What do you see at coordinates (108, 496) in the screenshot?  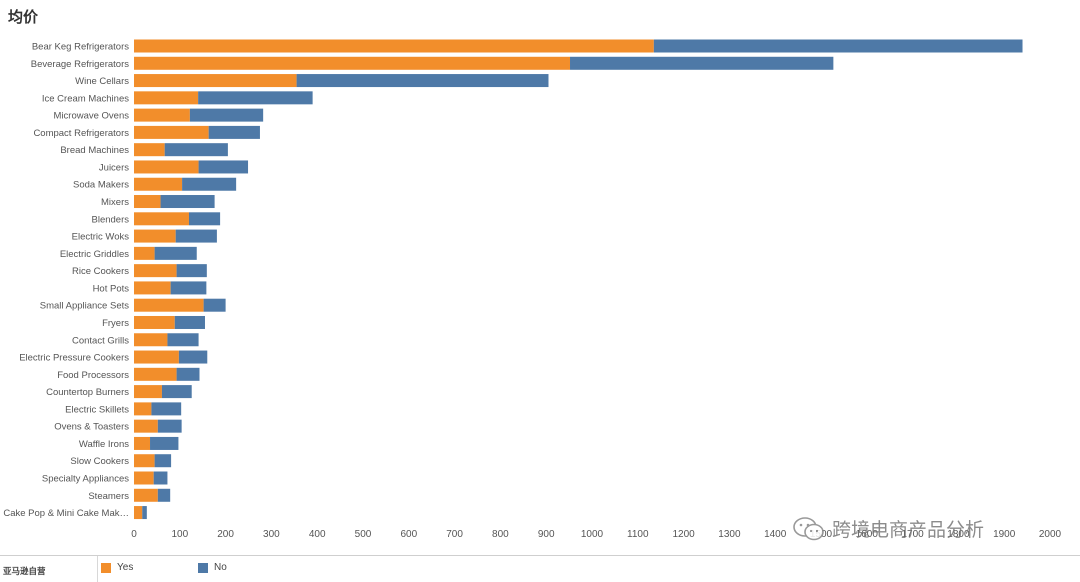 I see `category-label: Steamers` at bounding box center [108, 496].